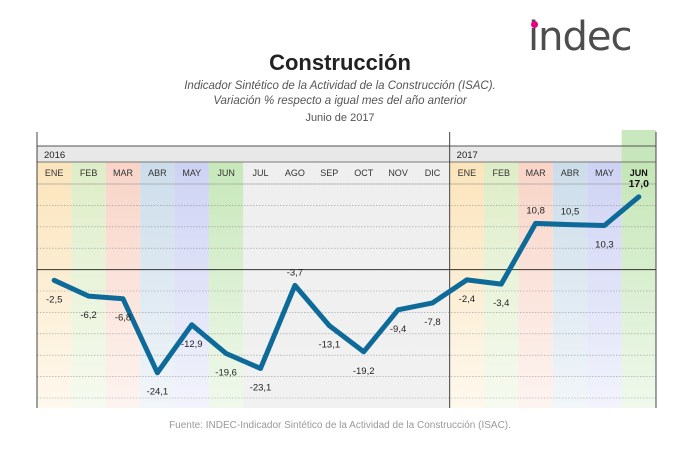  Describe the element at coordinates (467, 173) in the screenshot. I see `month-tick-12: ENE` at that location.